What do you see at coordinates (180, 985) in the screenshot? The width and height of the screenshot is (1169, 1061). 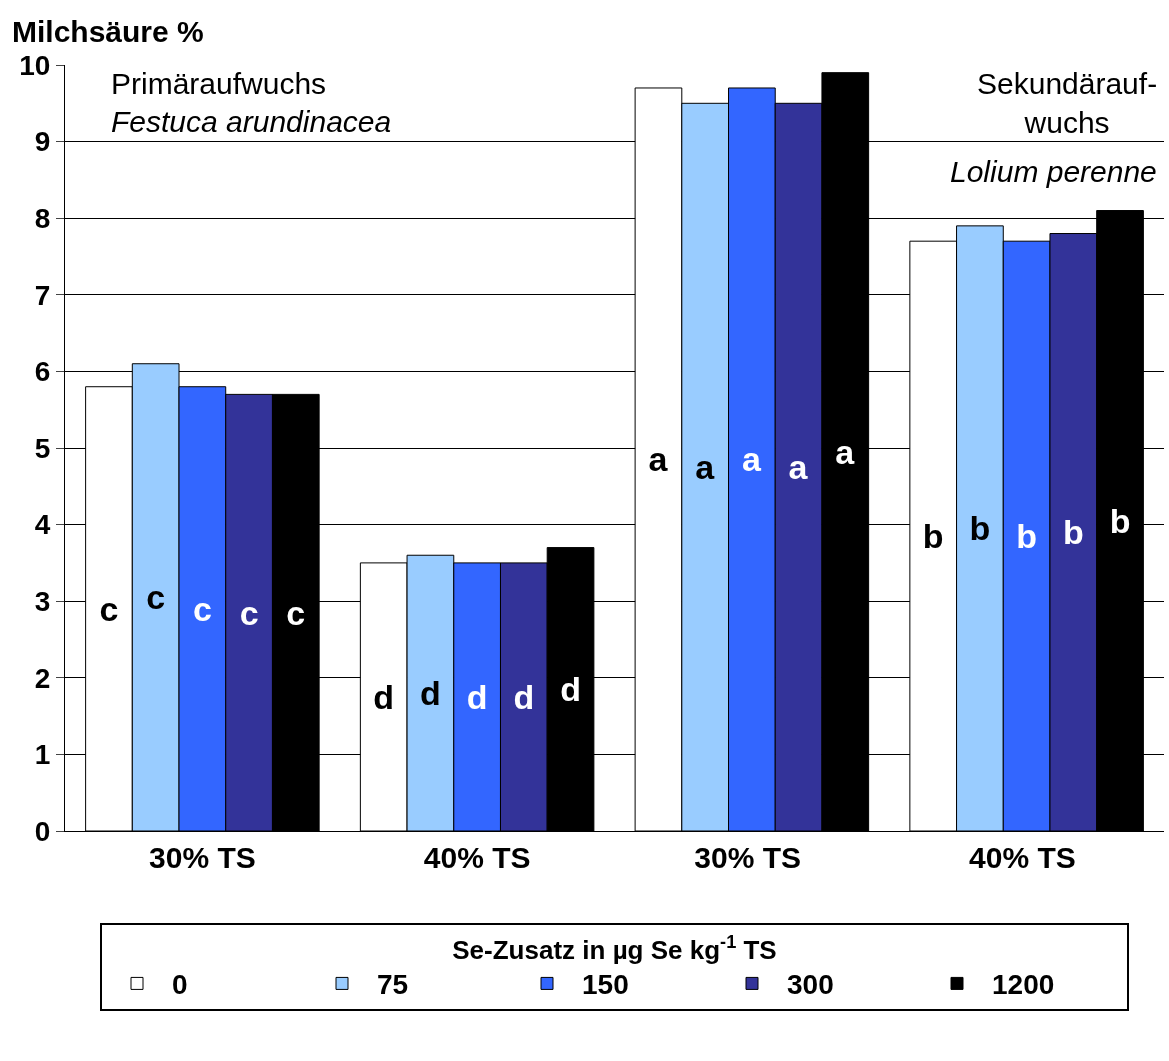 I see `legend-label: 0` at bounding box center [180, 985].